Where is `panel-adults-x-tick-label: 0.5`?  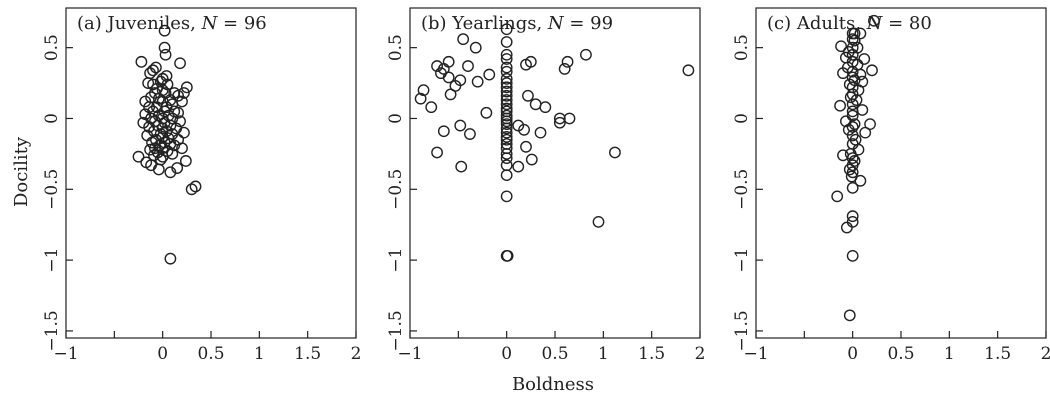
panel-adults-x-tick-label: 0.5 is located at coordinates (900, 354).